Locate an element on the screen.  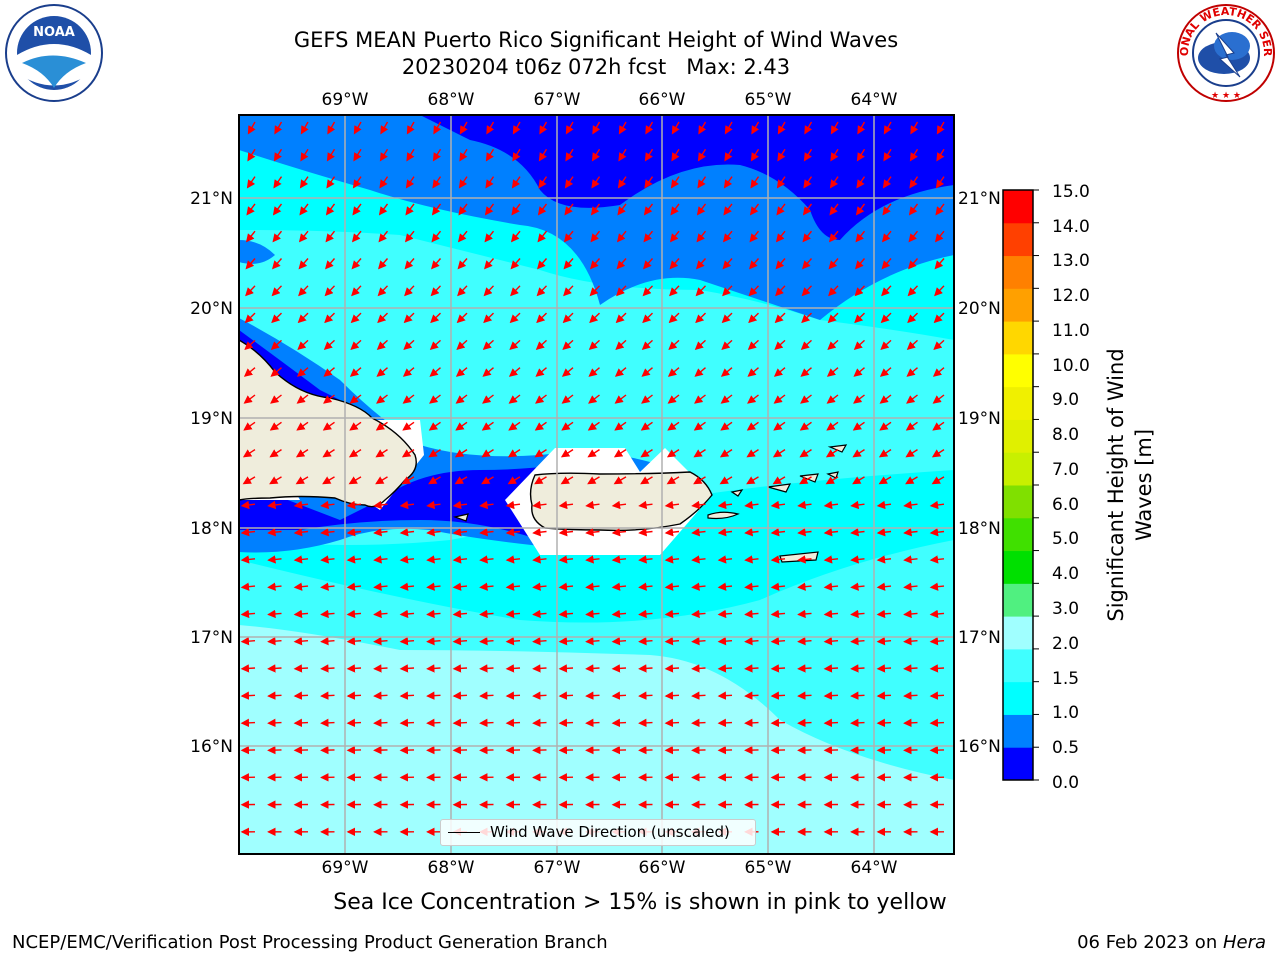
colorbar is located at coordinates (1020, 485).